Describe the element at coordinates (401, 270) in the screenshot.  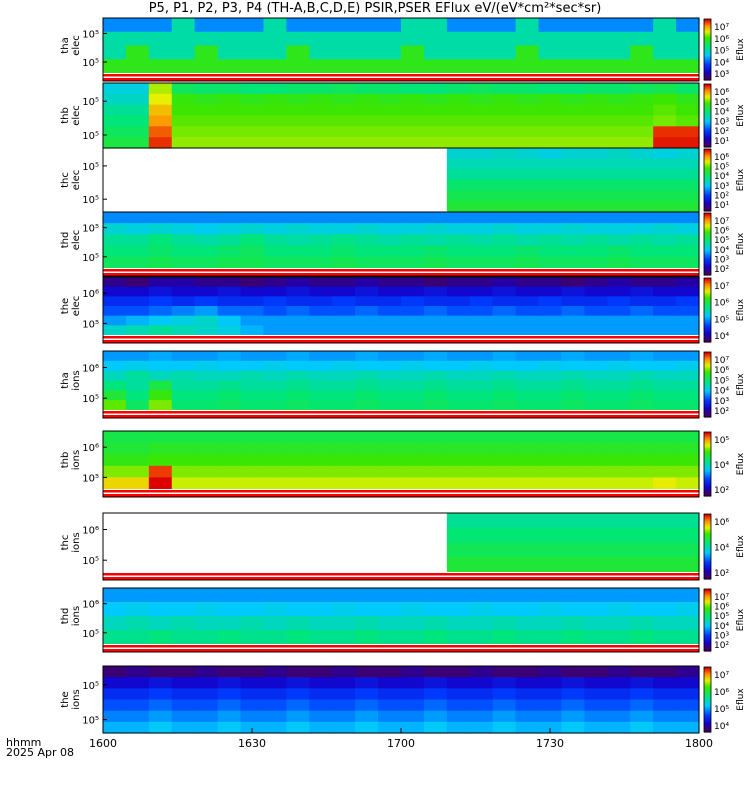
I see `flag-stripe` at that location.